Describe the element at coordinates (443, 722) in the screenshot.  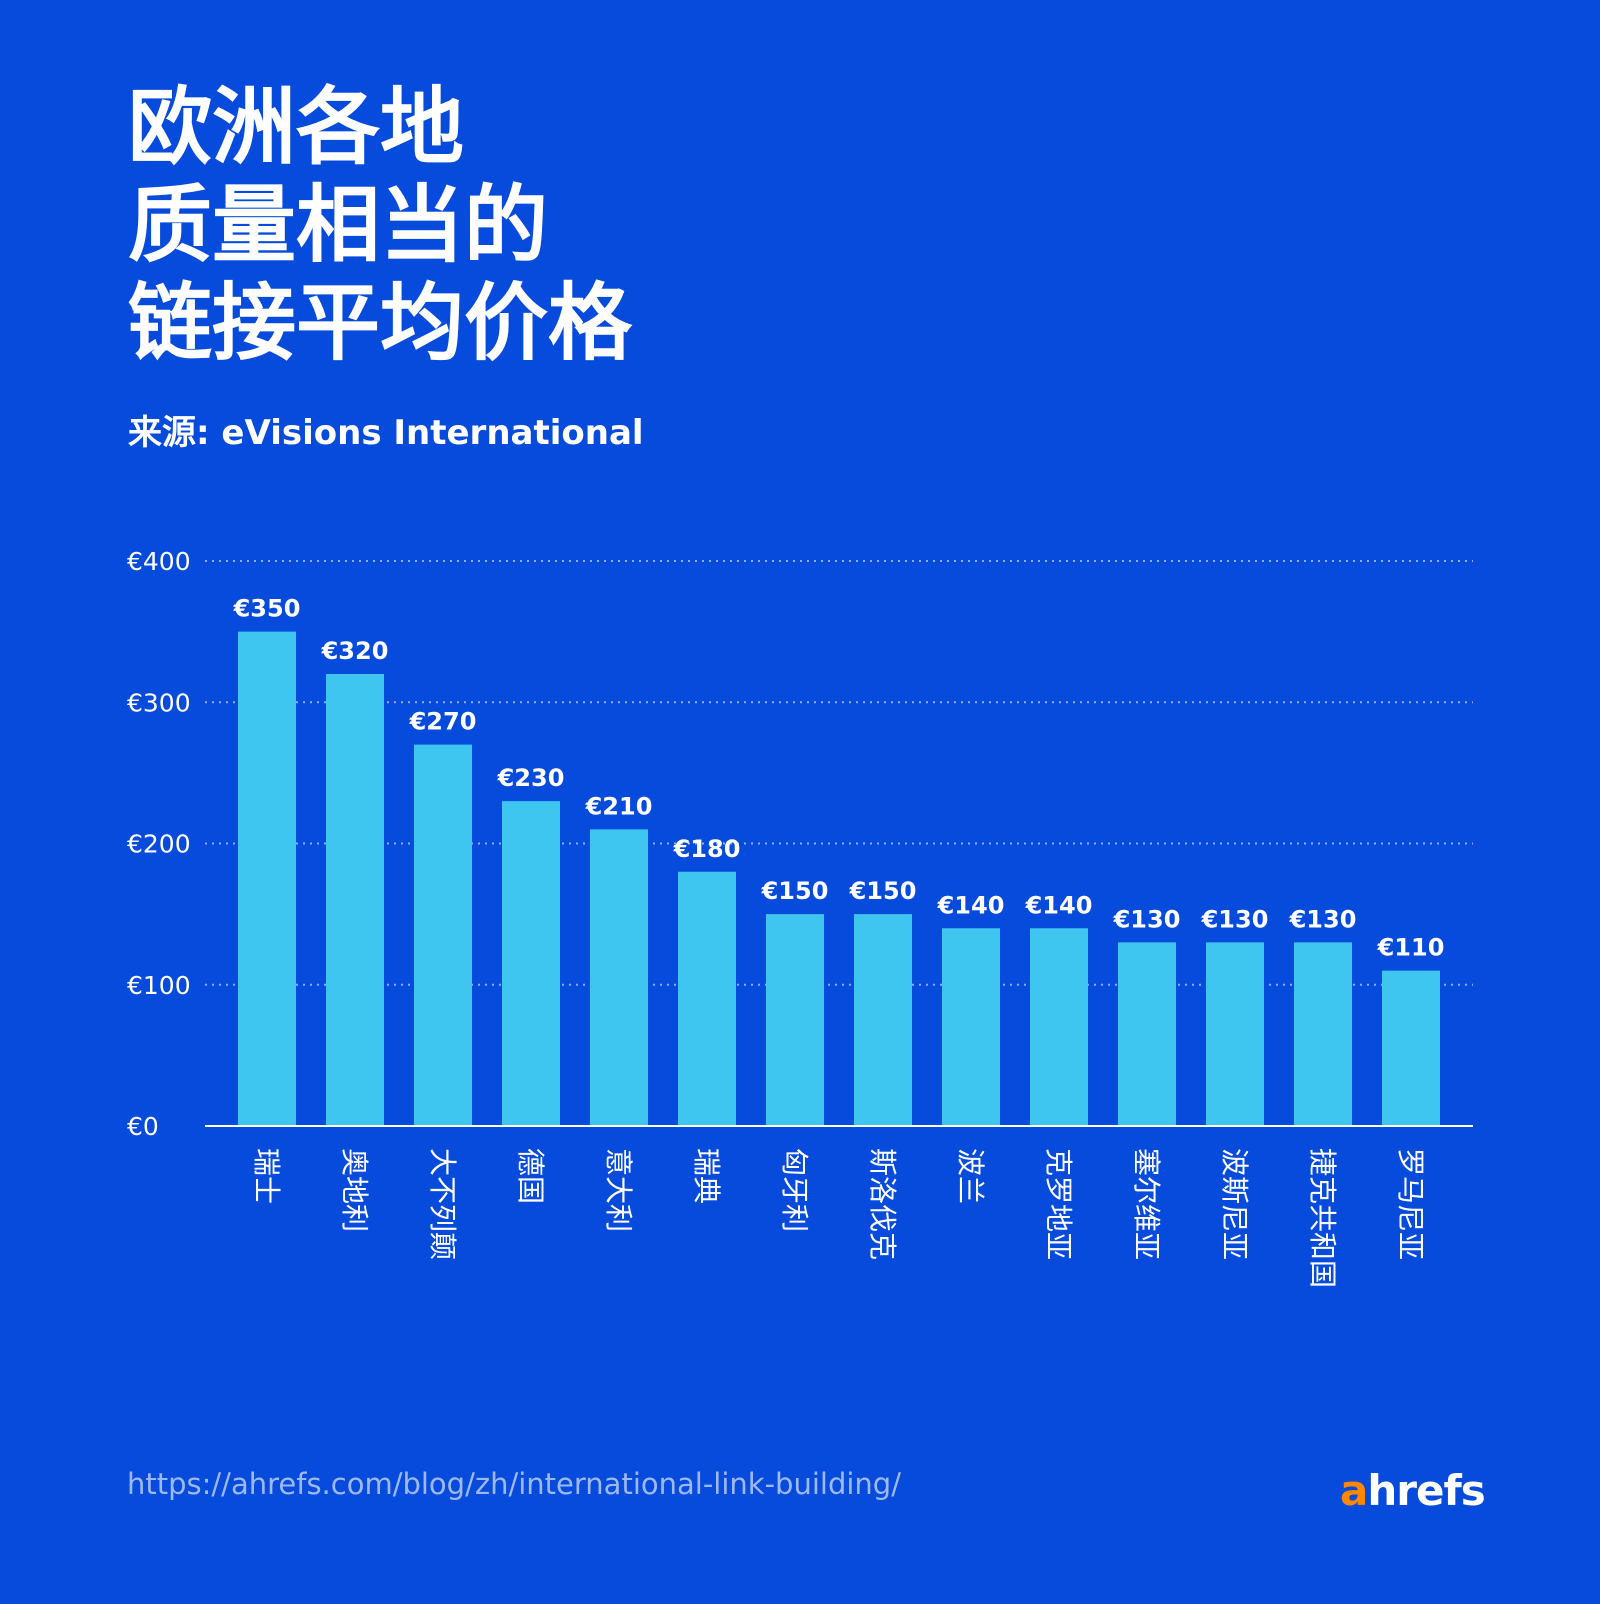
I see `data-label: €270` at that location.